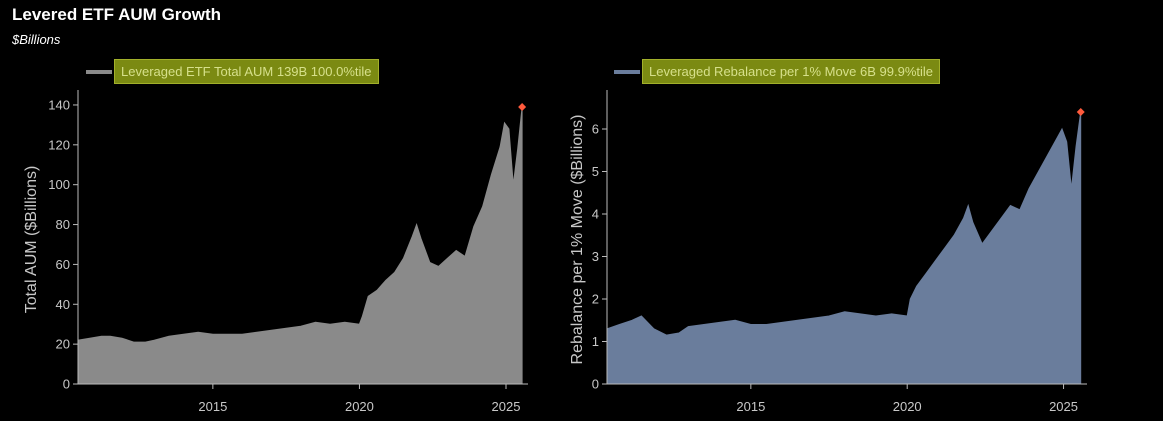  Describe the element at coordinates (506, 406) in the screenshot. I see `aum-x-tick-label: 2025` at that location.